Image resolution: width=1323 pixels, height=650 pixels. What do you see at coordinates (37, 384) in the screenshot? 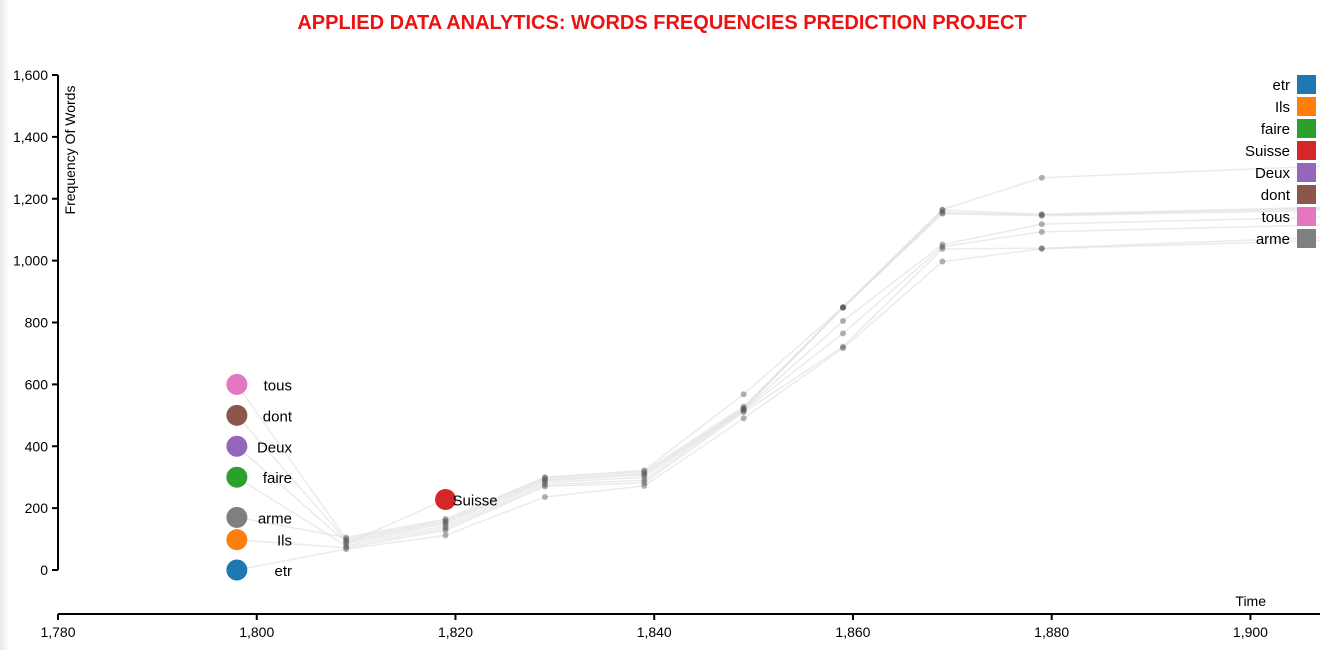
I see `y-tick-label: 600` at bounding box center [37, 384].